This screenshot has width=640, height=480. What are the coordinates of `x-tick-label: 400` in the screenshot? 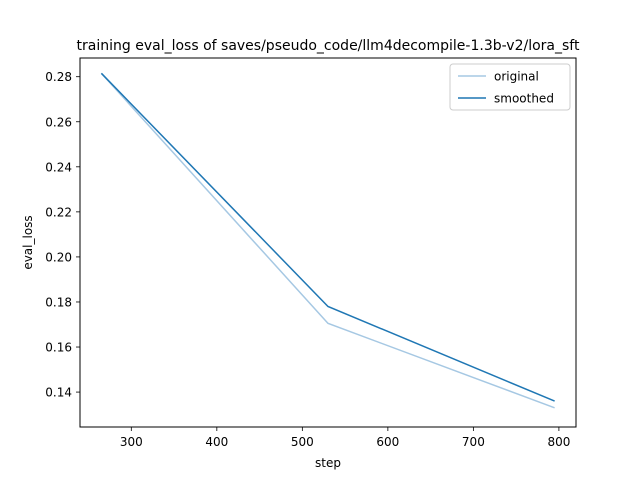 It's located at (216, 442).